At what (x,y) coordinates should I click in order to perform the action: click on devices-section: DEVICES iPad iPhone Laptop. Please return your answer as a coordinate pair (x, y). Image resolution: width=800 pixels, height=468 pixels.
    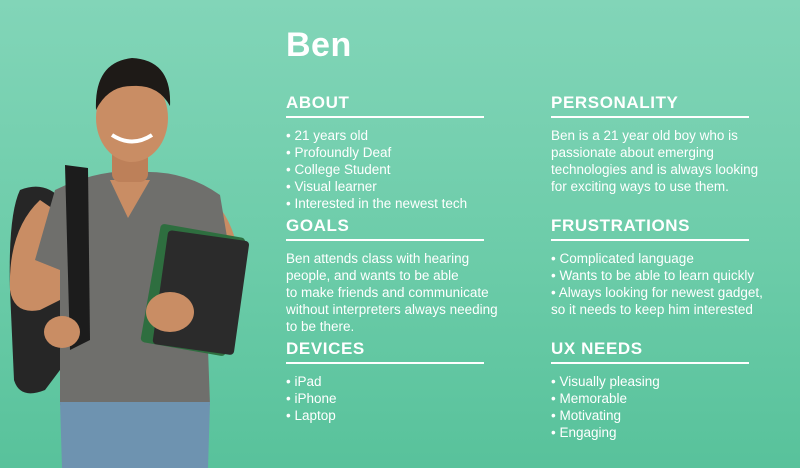
    Looking at the image, I should click on (403, 381).